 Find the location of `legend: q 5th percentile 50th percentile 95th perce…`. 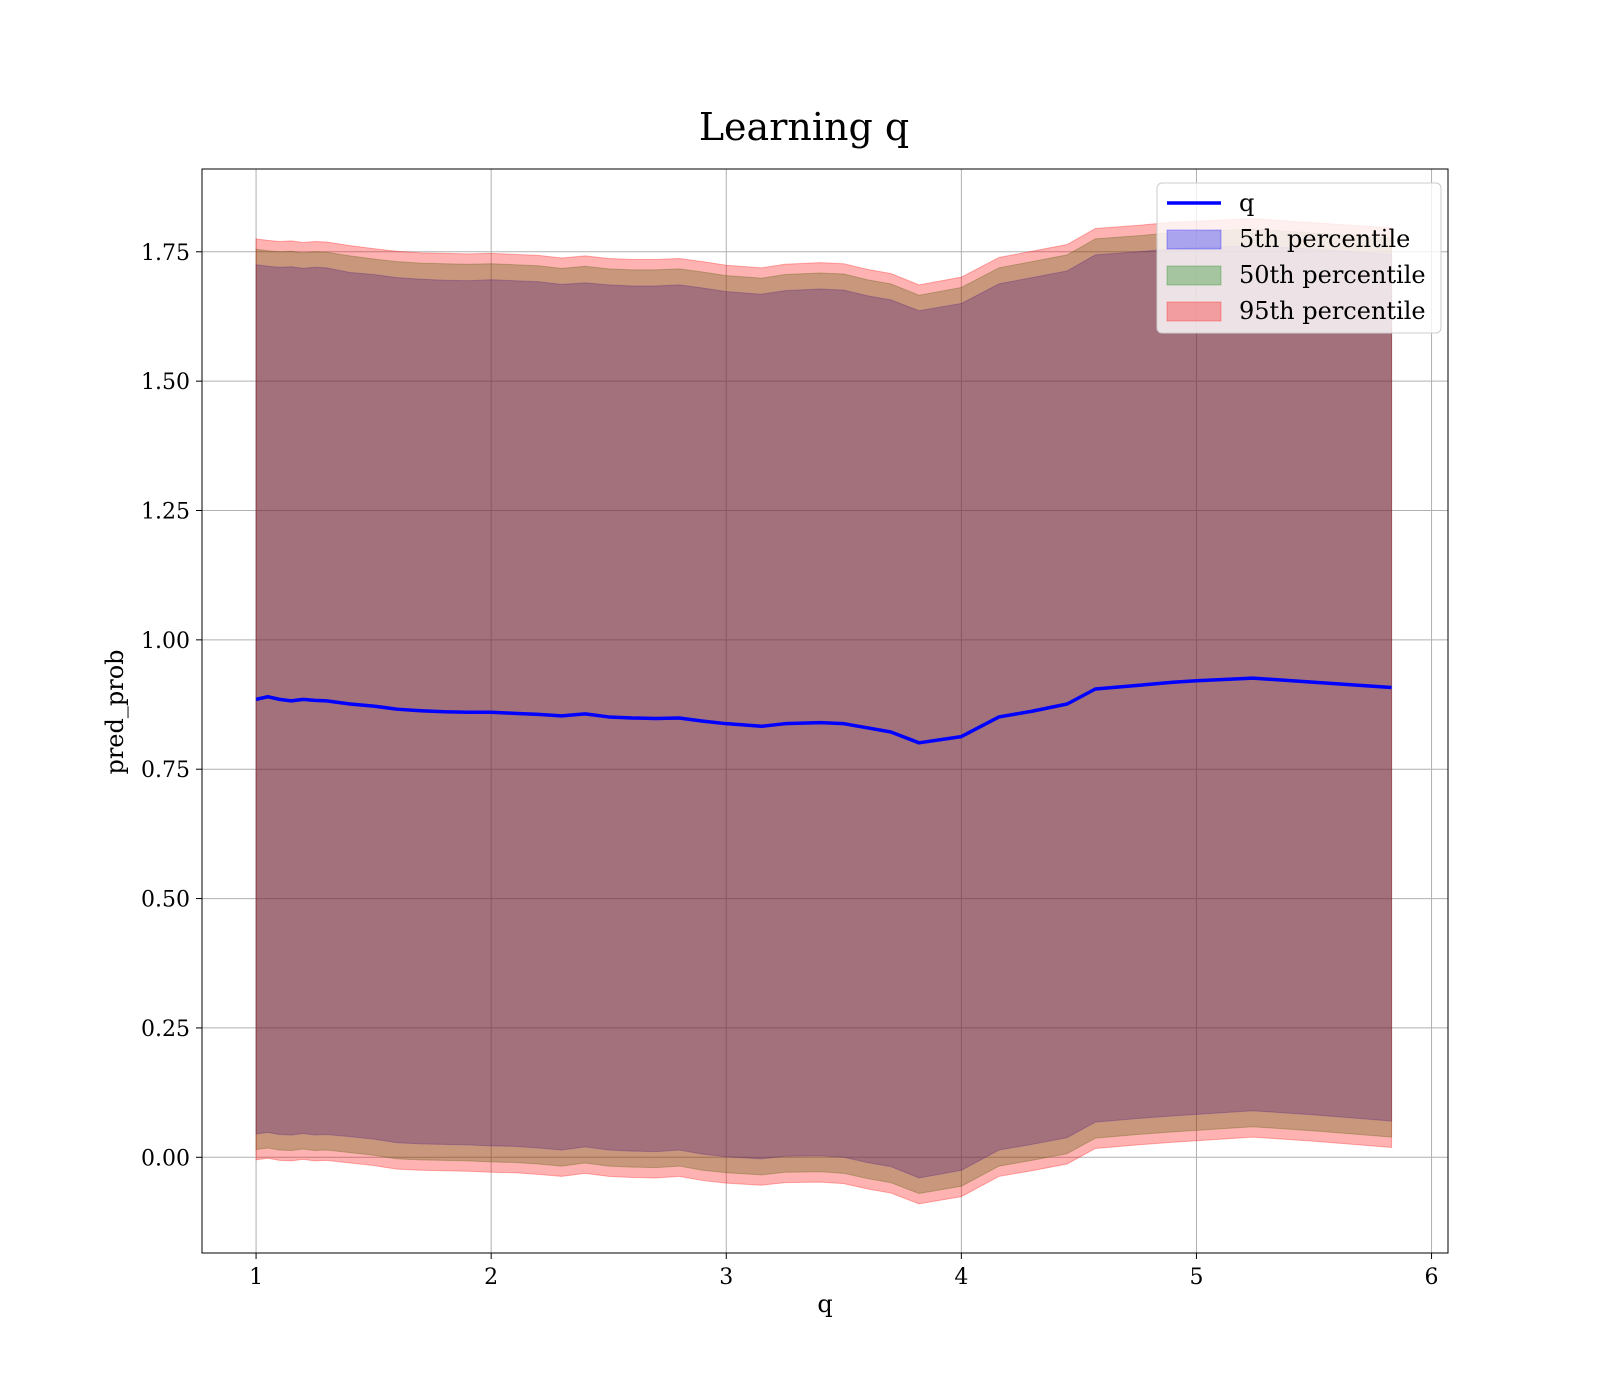

legend: q 5th percentile 50th percentile 95th perce… is located at coordinates (1299, 258).